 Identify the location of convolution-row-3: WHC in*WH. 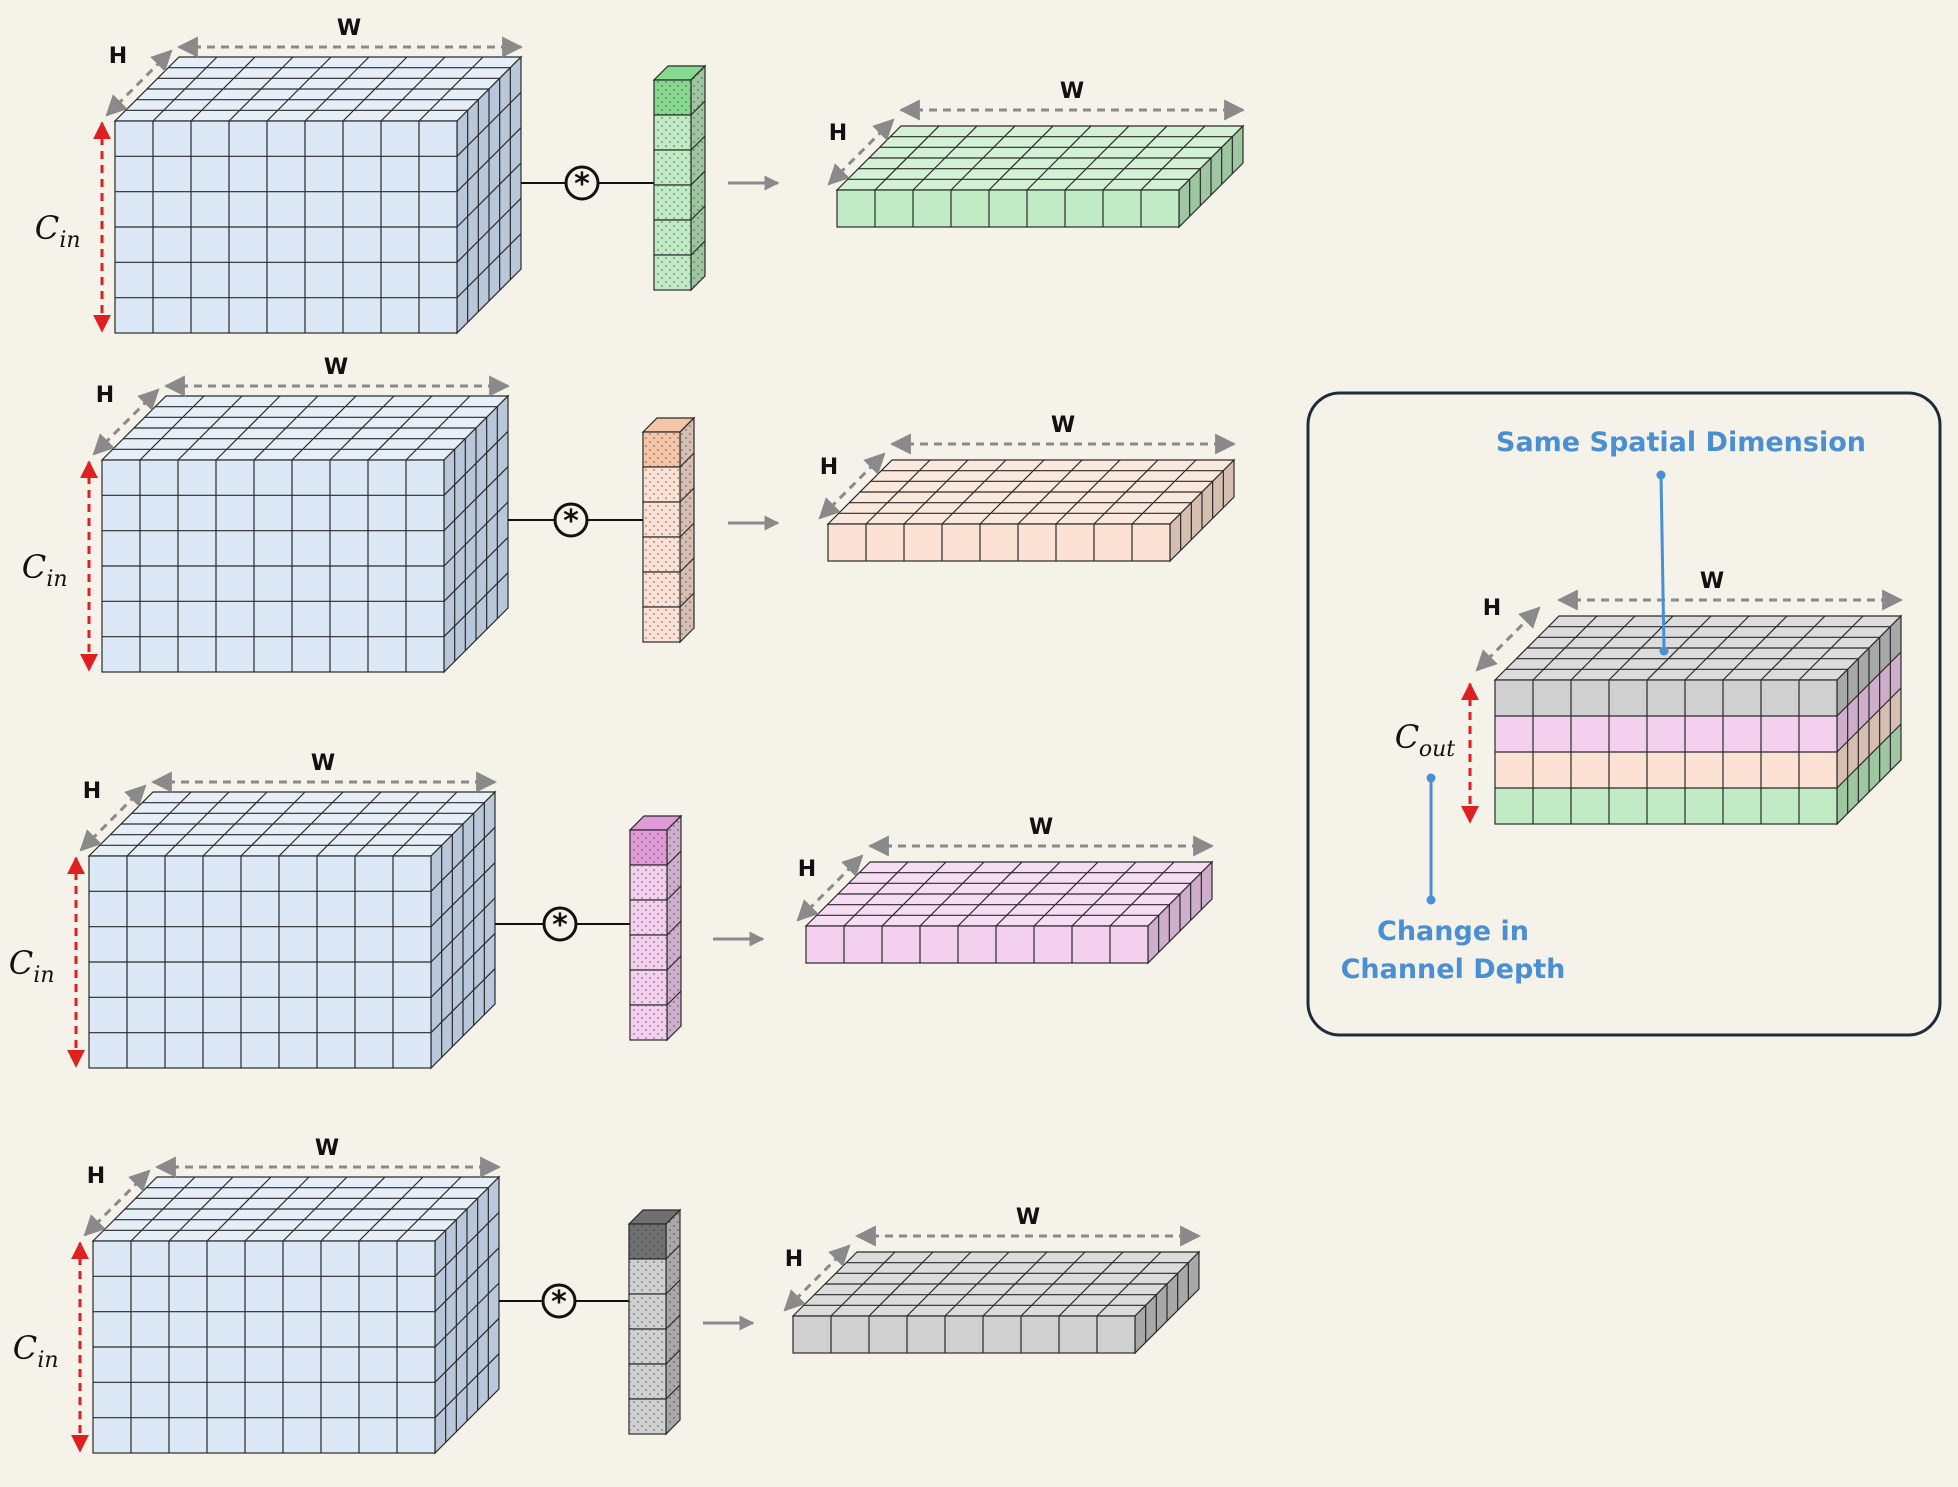
(612, 910).